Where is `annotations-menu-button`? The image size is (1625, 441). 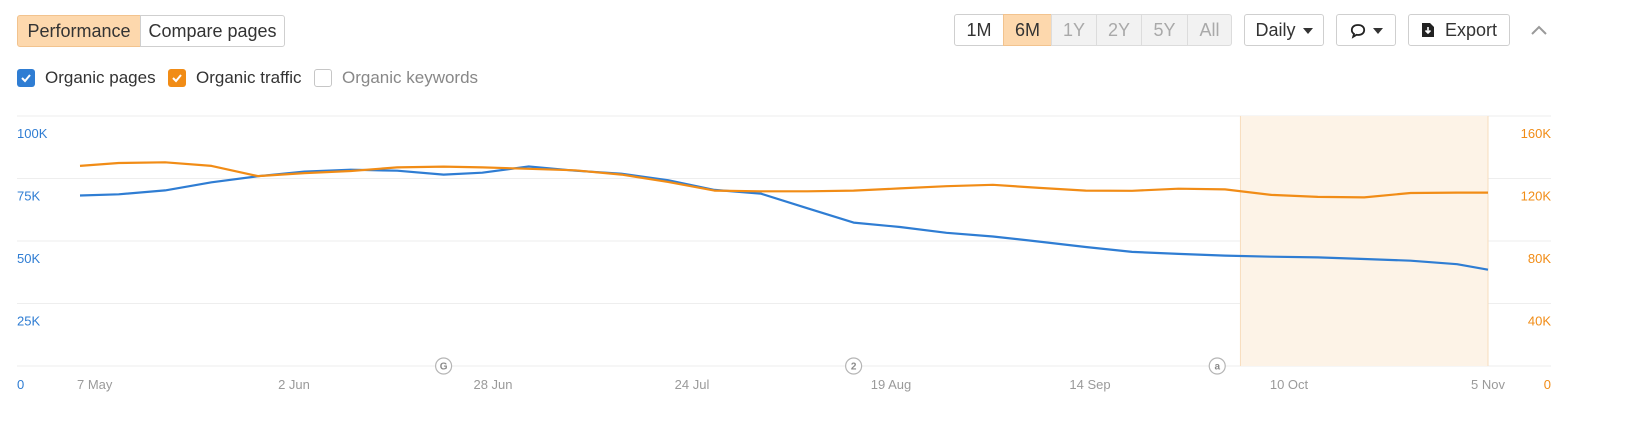
annotations-menu-button is located at coordinates (1366, 30).